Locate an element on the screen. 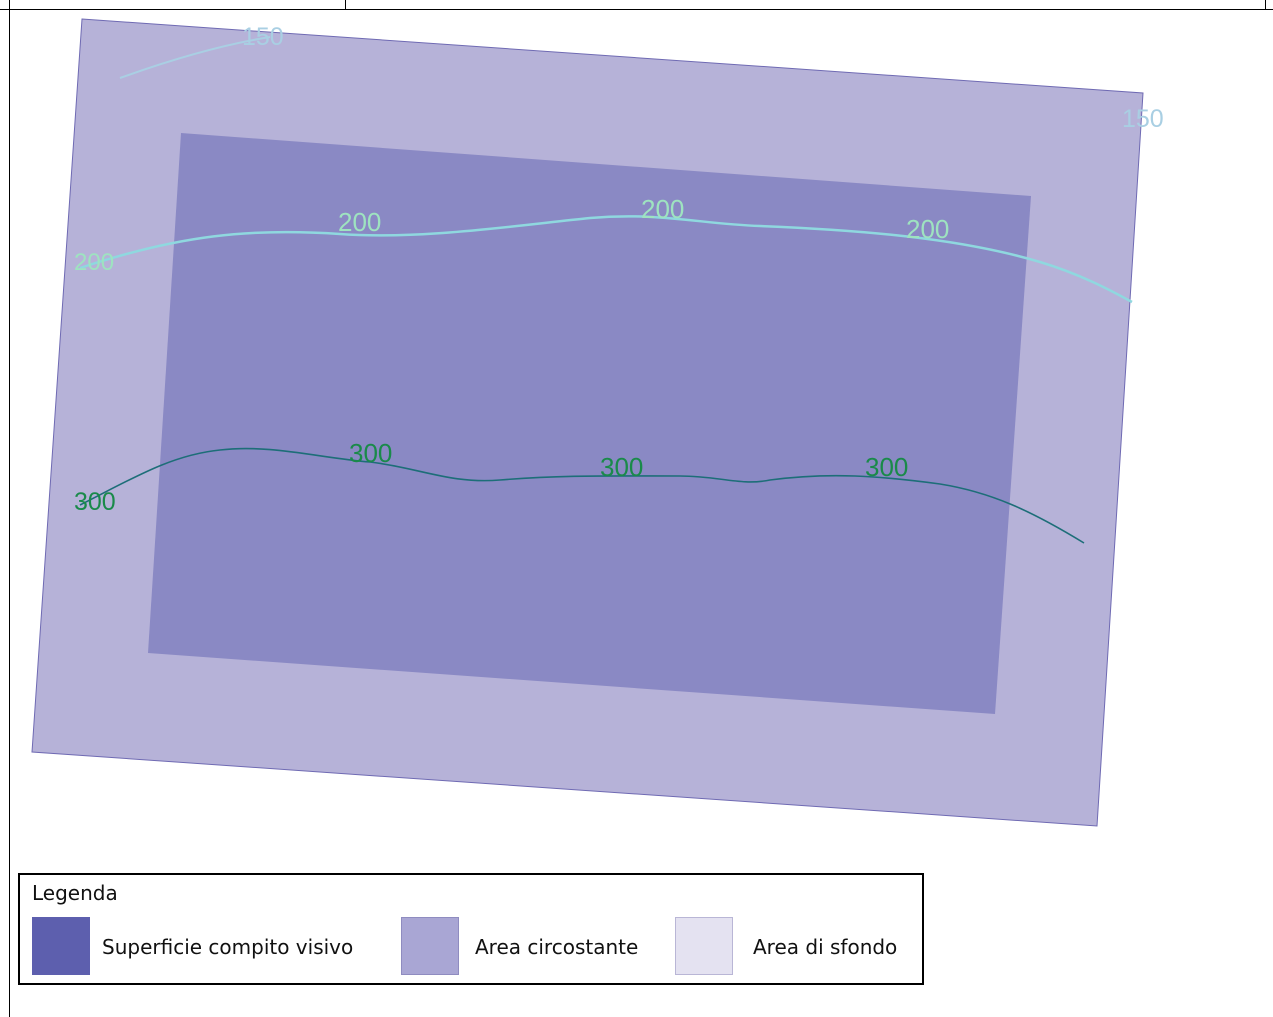 The height and width of the screenshot is (1017, 1273). contour-300-label-3: 300 is located at coordinates (621, 467).